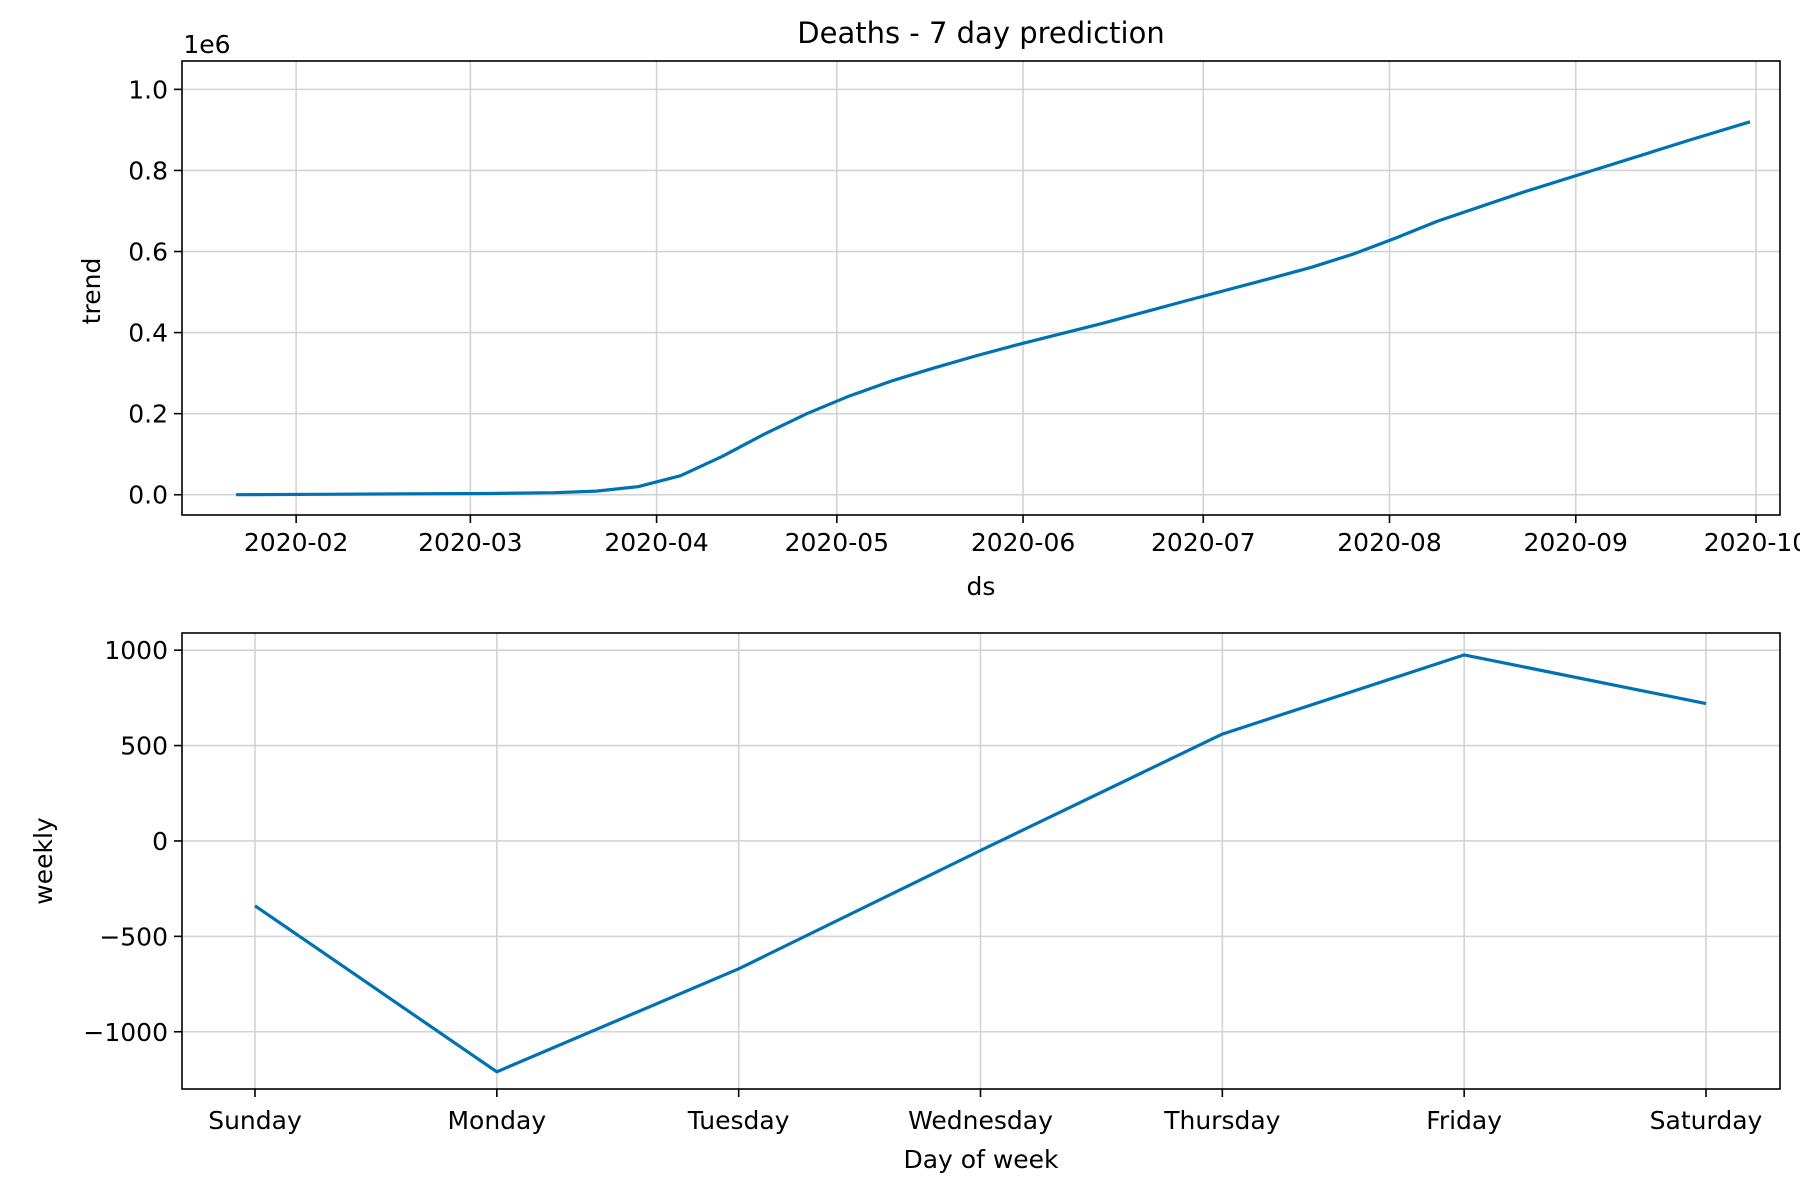 This screenshot has height=1204, width=1800. What do you see at coordinates (160, 841) in the screenshot?
I see `weekly-y-tick-label: 0` at bounding box center [160, 841].